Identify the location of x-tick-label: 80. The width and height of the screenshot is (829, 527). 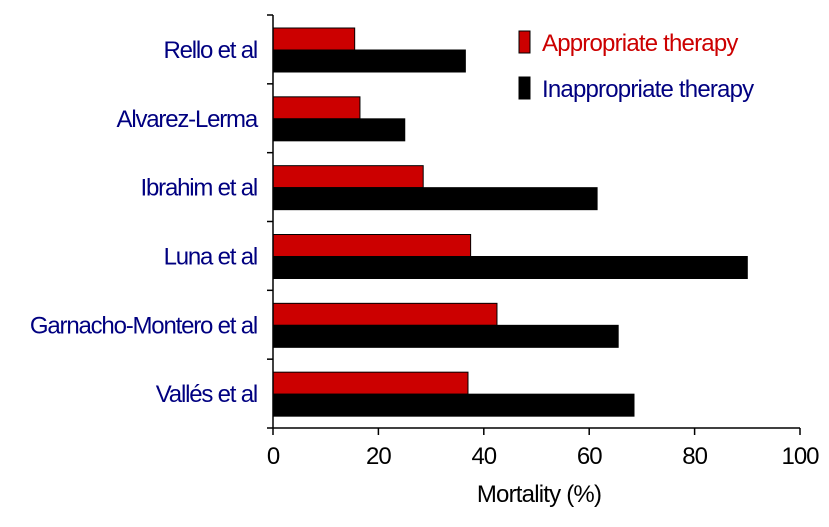
(694, 456).